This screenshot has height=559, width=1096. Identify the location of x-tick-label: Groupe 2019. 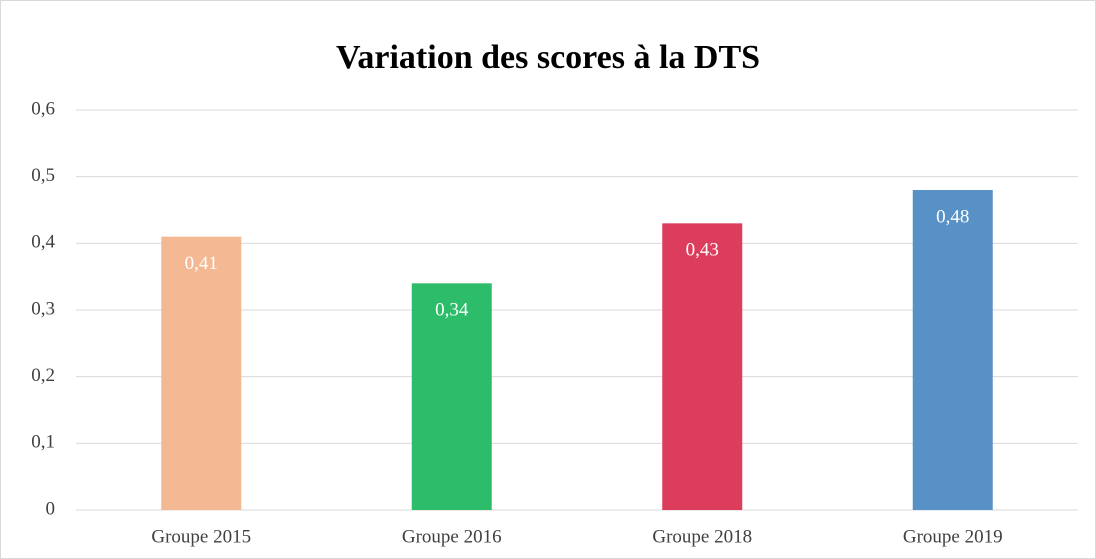
(953, 536).